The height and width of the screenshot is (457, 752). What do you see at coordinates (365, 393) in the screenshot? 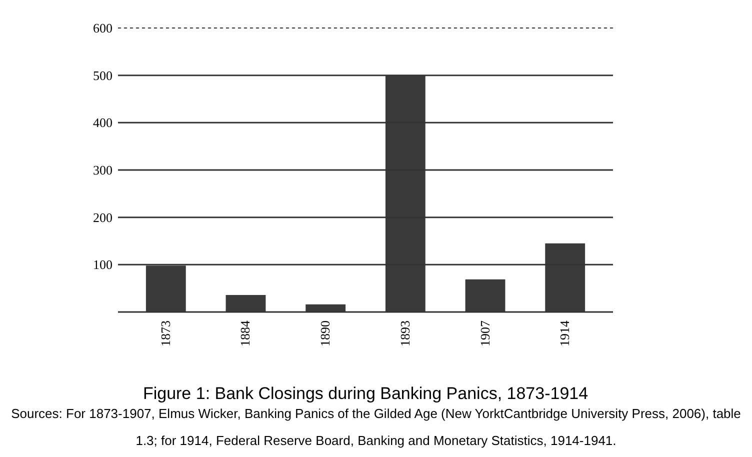
I see `text: Figure 1: Bank Closings during Banking Panics, 1873-1914` at bounding box center [365, 393].